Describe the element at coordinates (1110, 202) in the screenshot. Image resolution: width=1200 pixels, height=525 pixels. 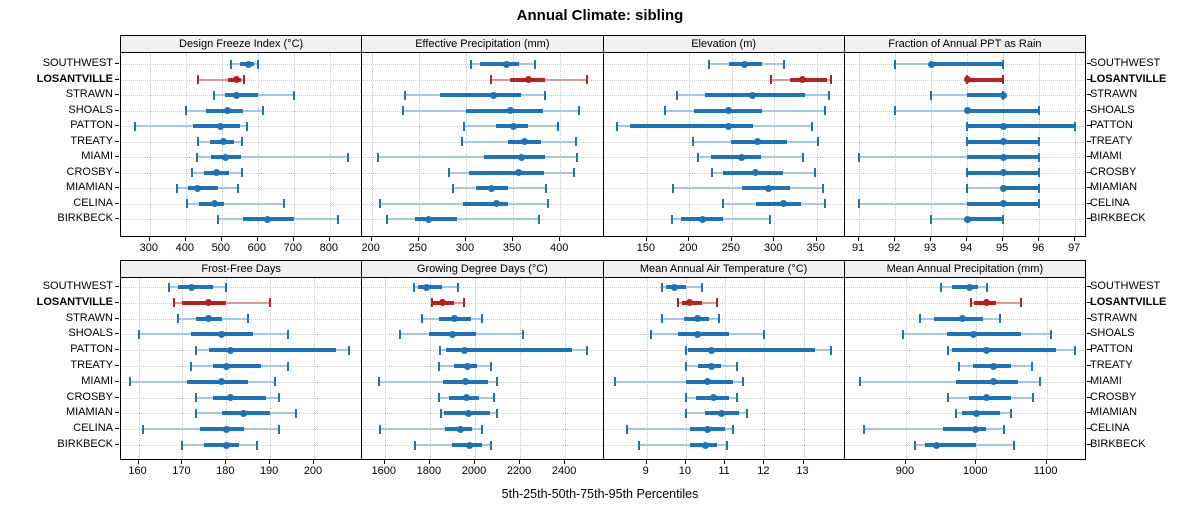
I see `row-label-right: CELINA` at that location.